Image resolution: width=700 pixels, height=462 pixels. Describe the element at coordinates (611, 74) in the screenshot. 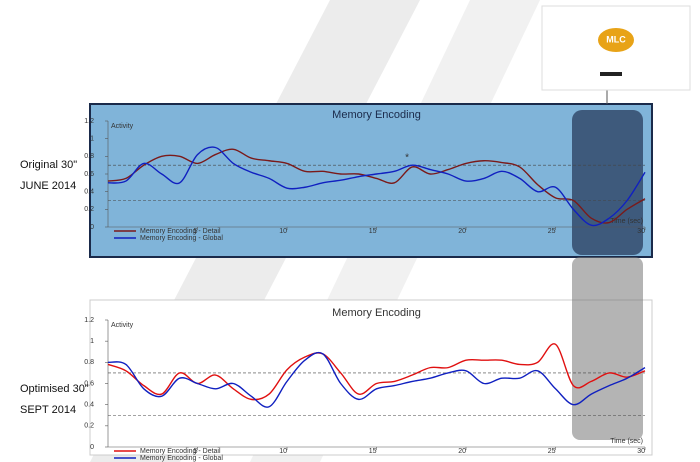

I see `thumbnail-button` at that location.